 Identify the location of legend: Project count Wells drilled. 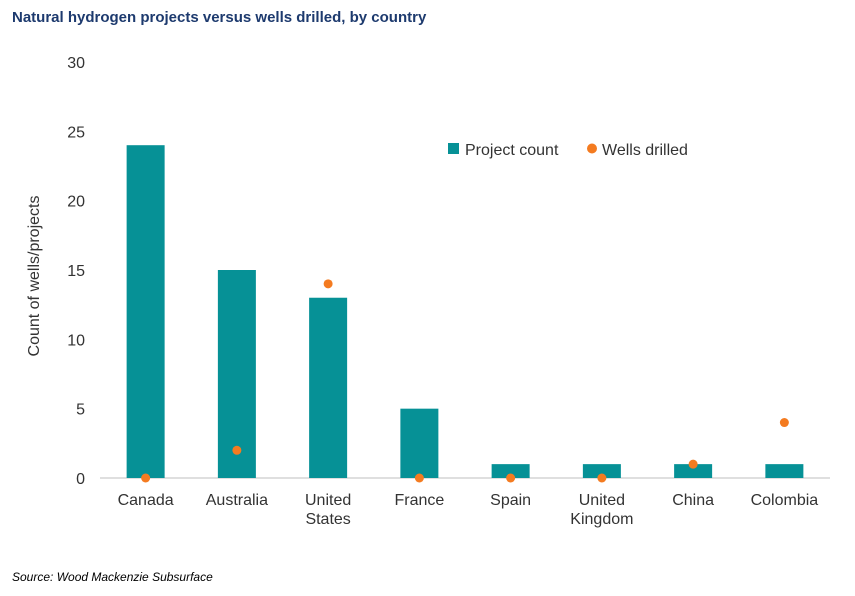
(568, 150).